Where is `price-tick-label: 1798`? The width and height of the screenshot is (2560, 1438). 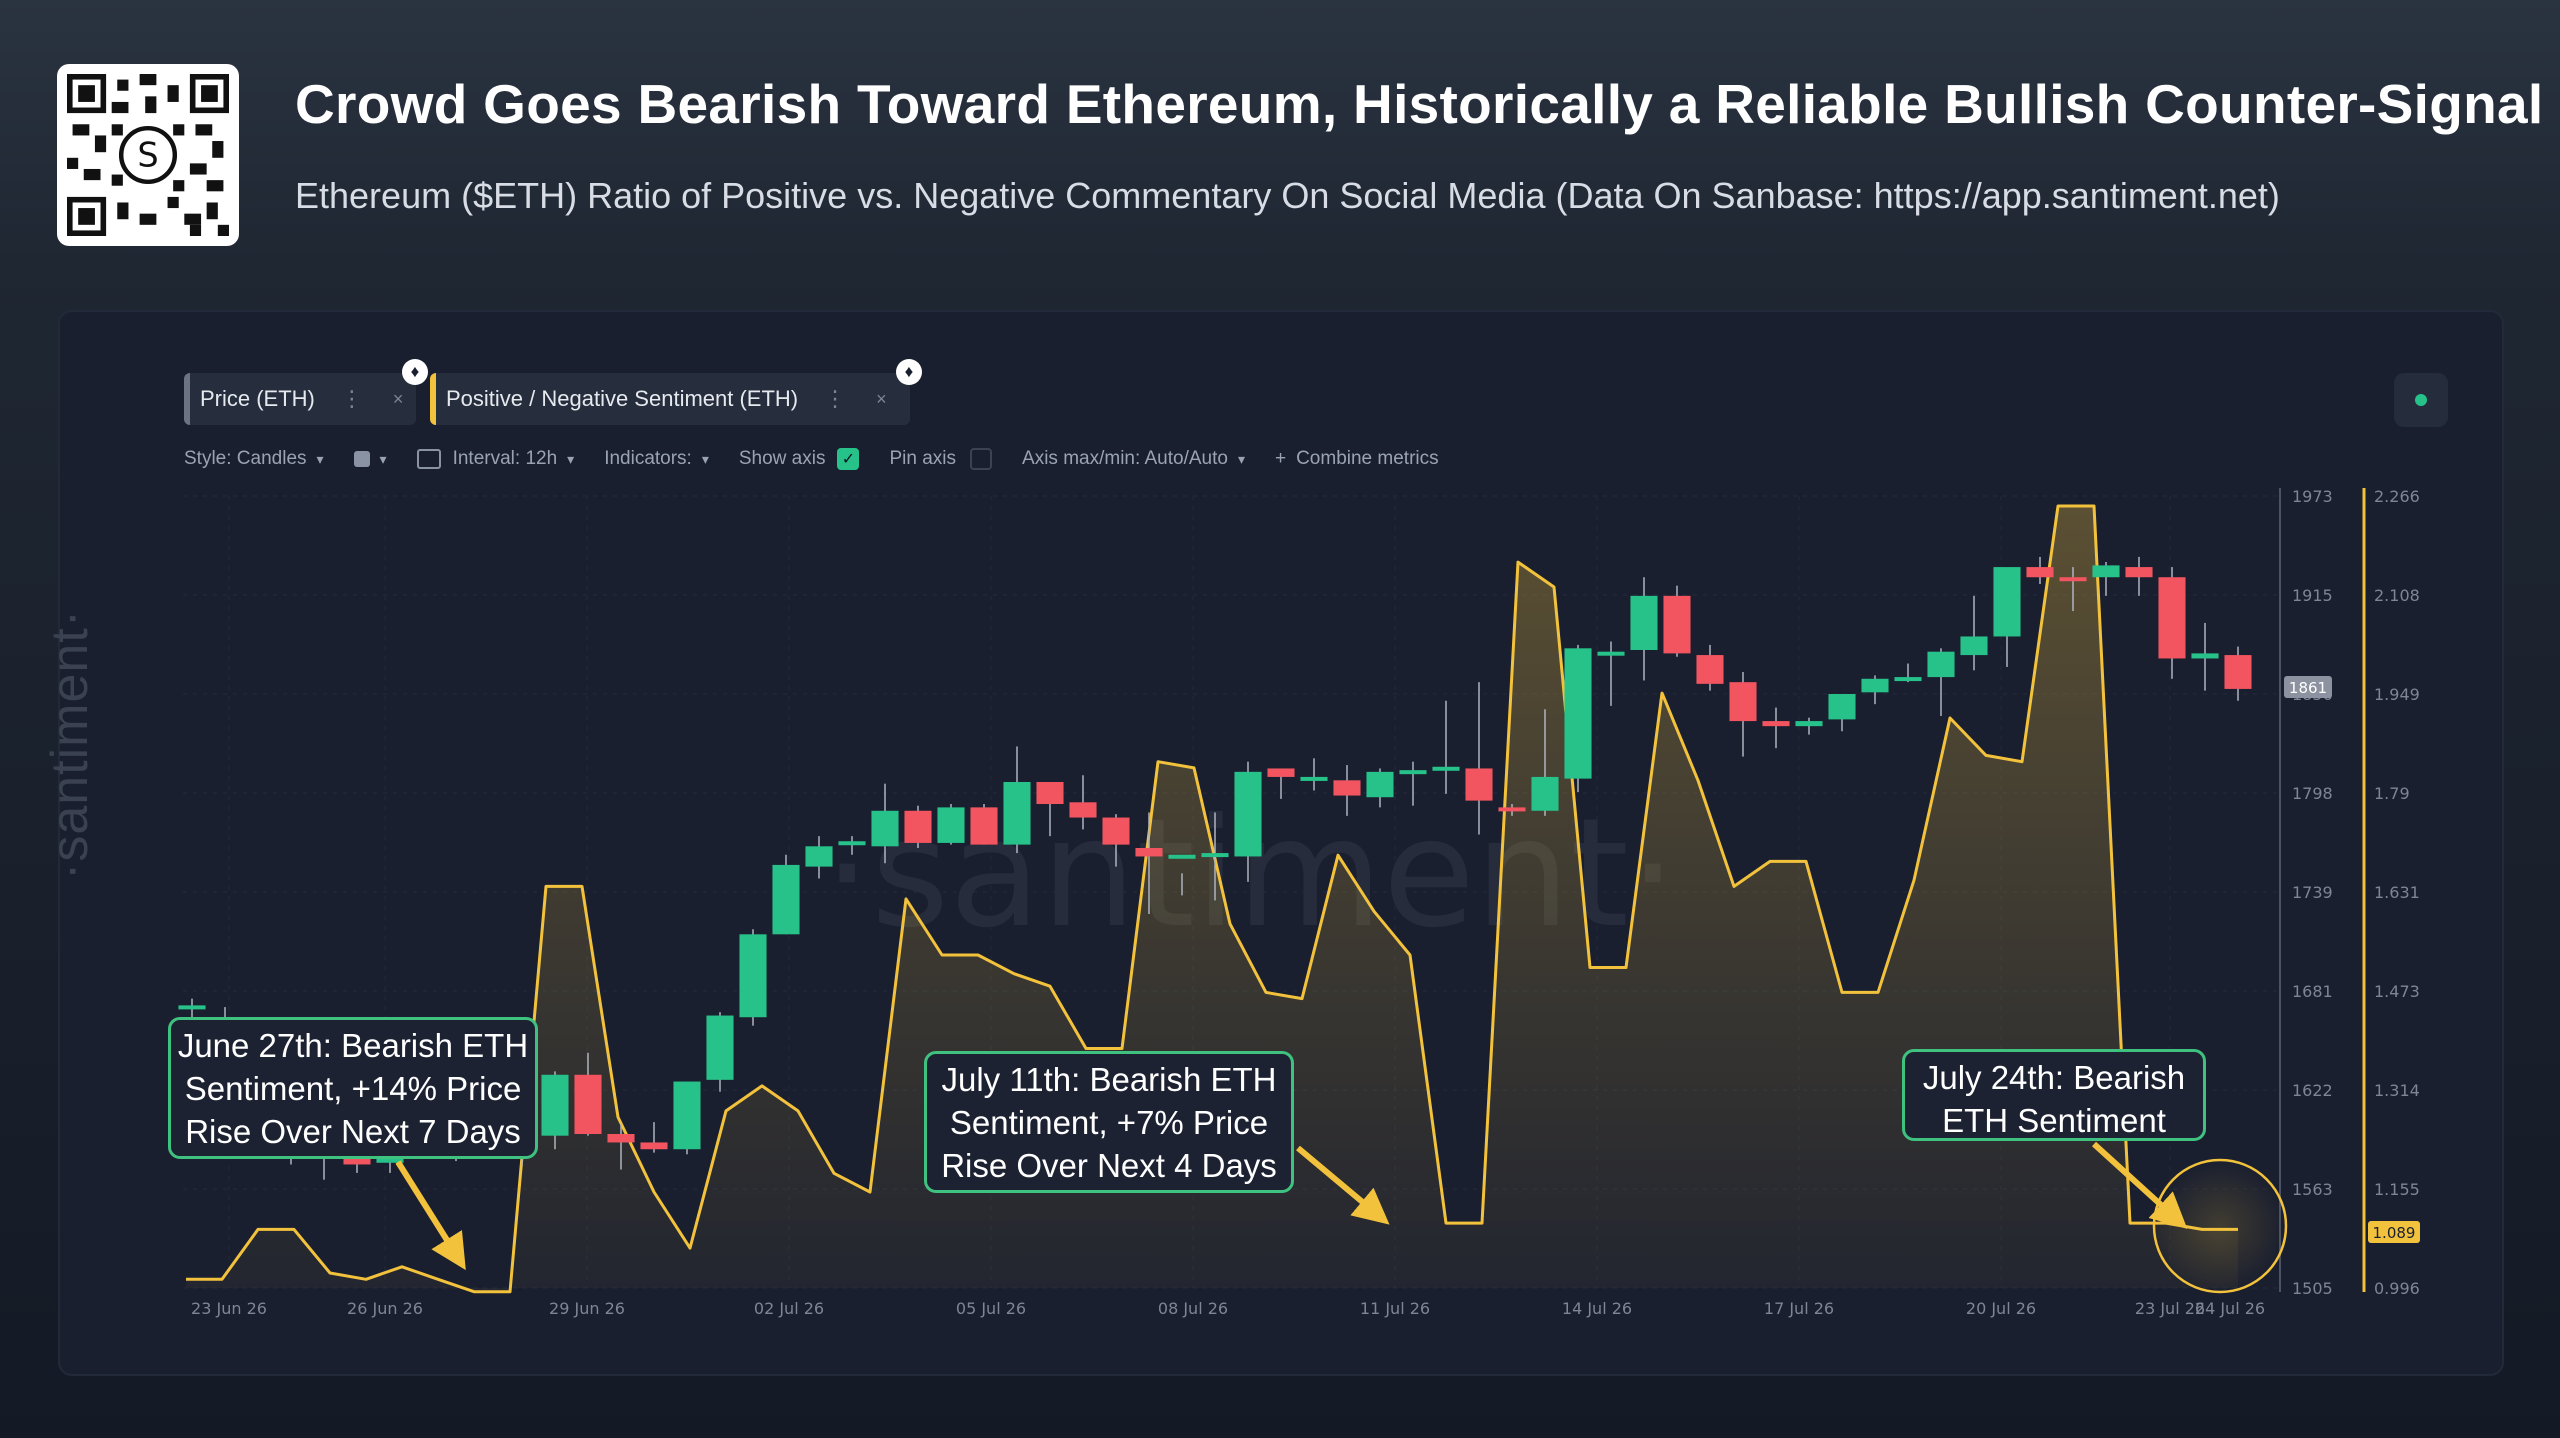
price-tick-label: 1798 is located at coordinates (2312, 793).